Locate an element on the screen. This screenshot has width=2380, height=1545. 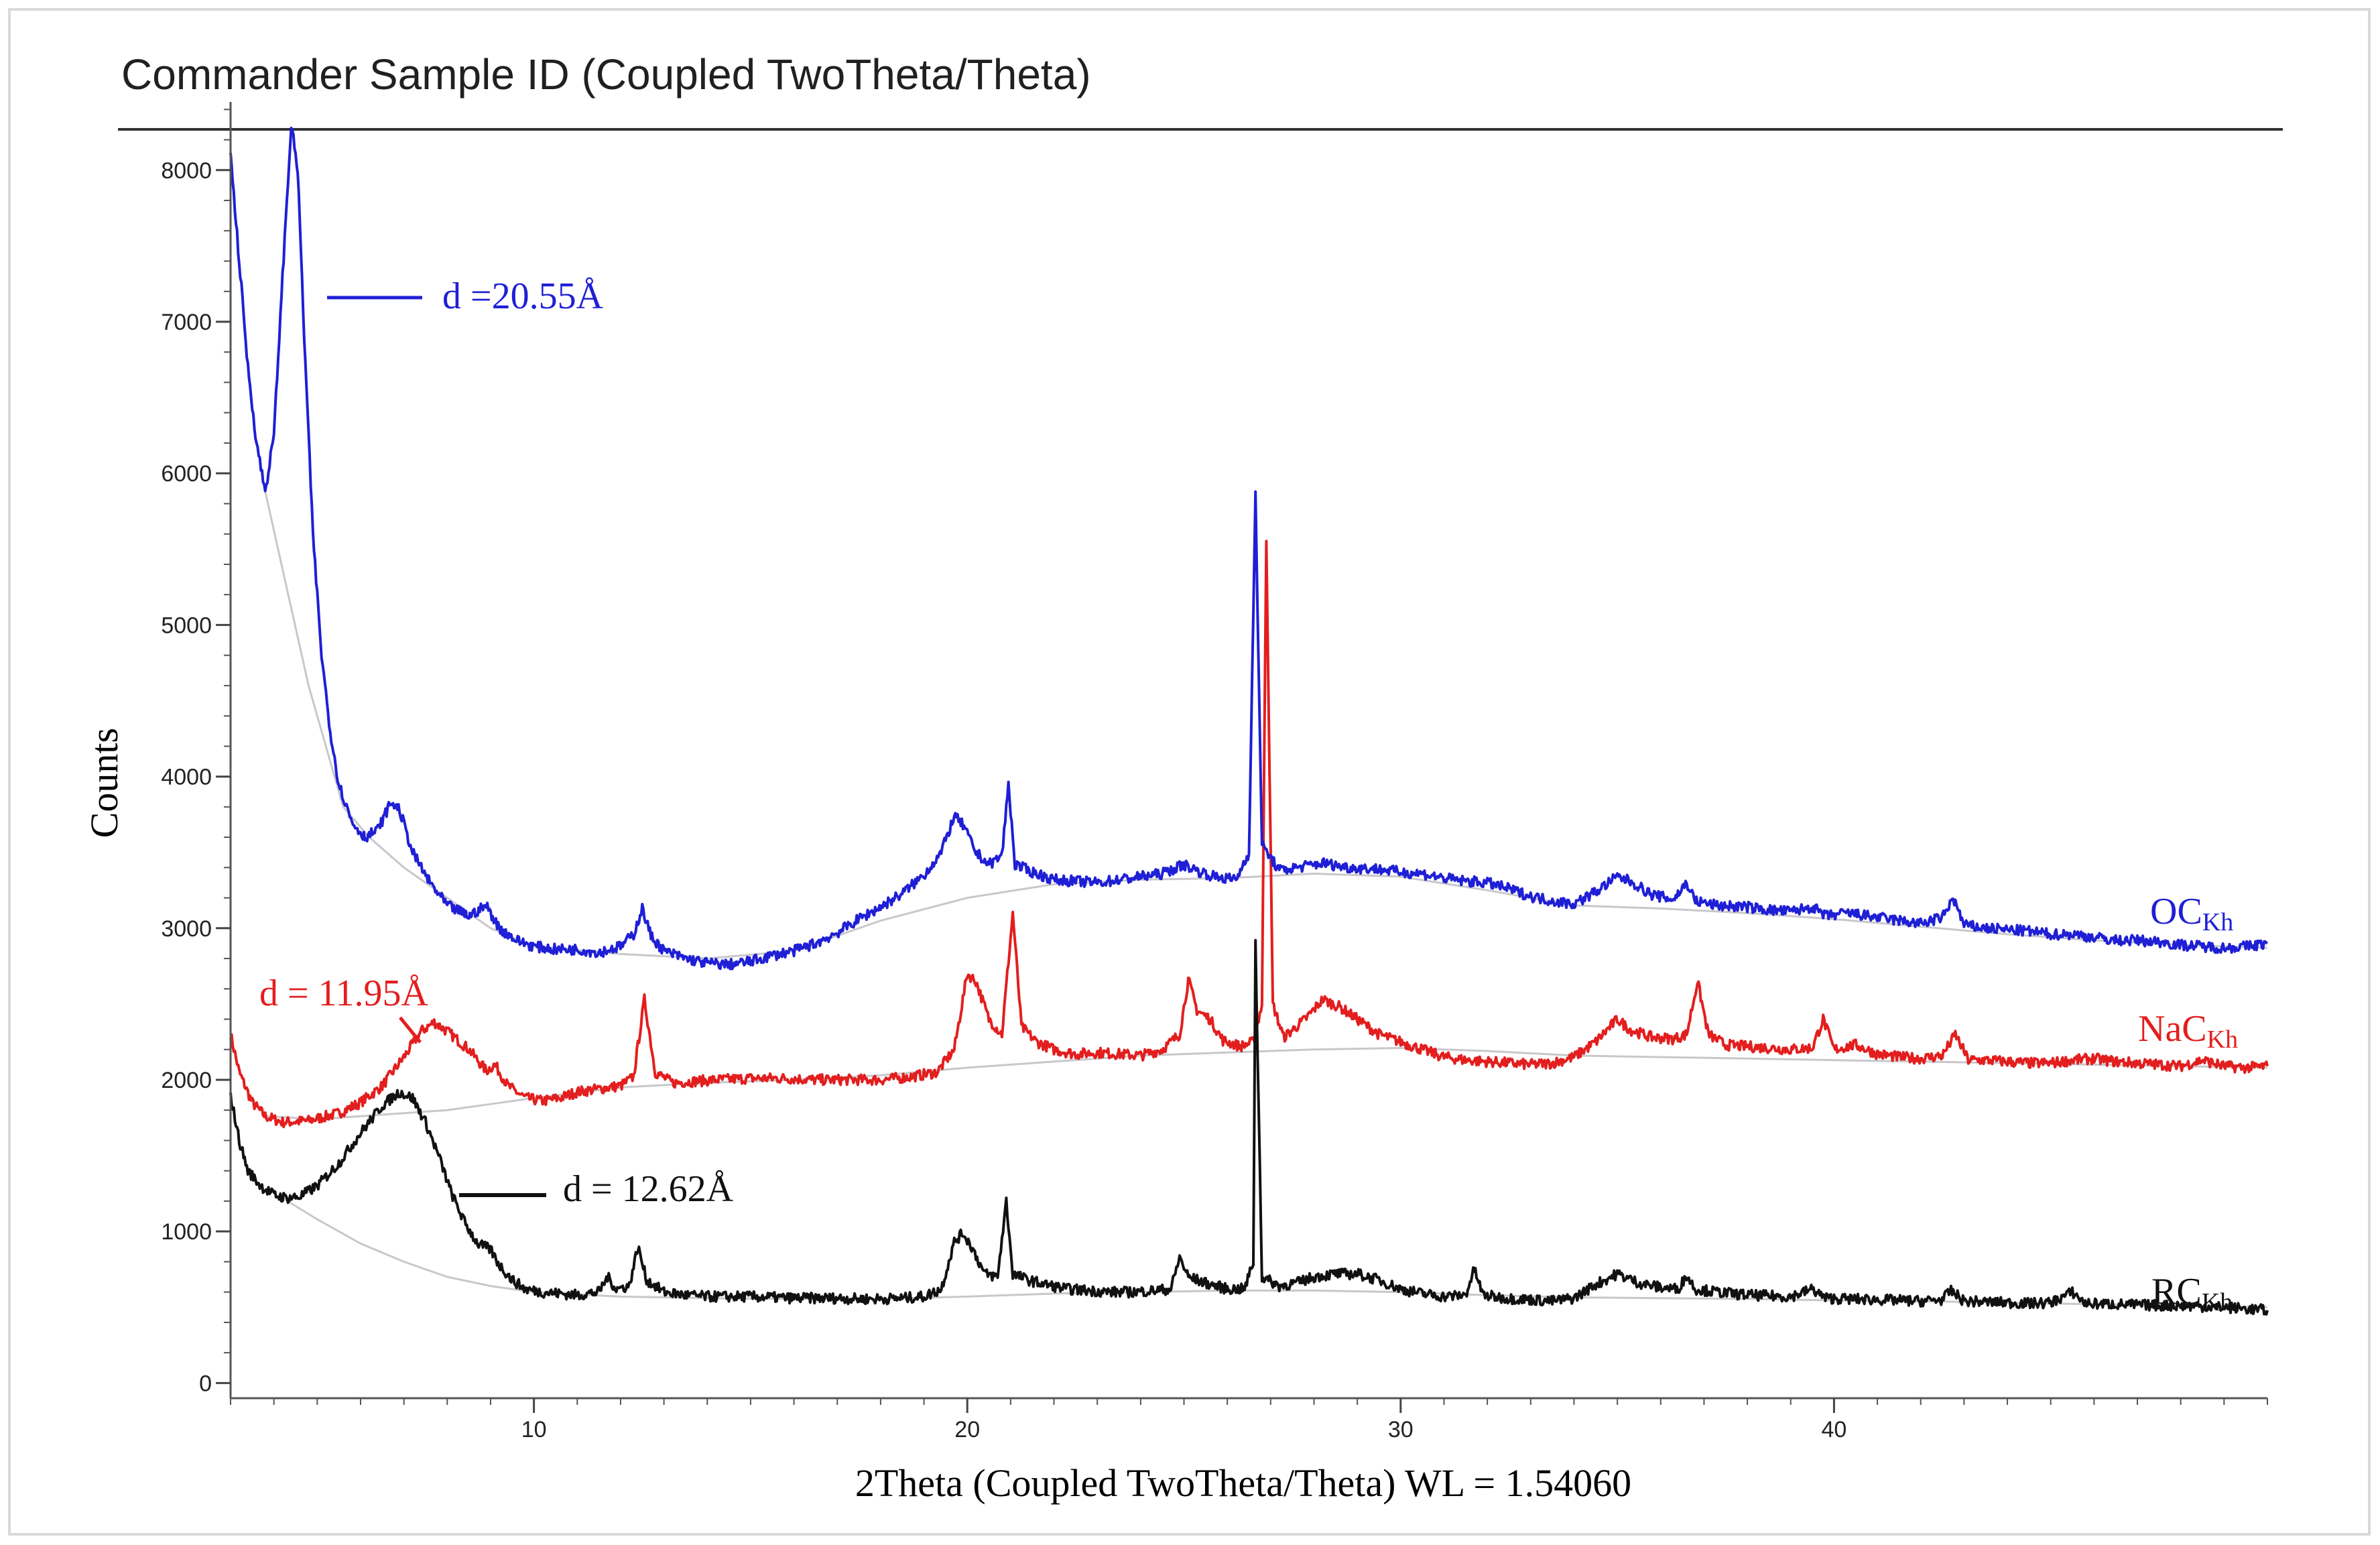
annotation-pointer-nackh is located at coordinates (410, 1030).